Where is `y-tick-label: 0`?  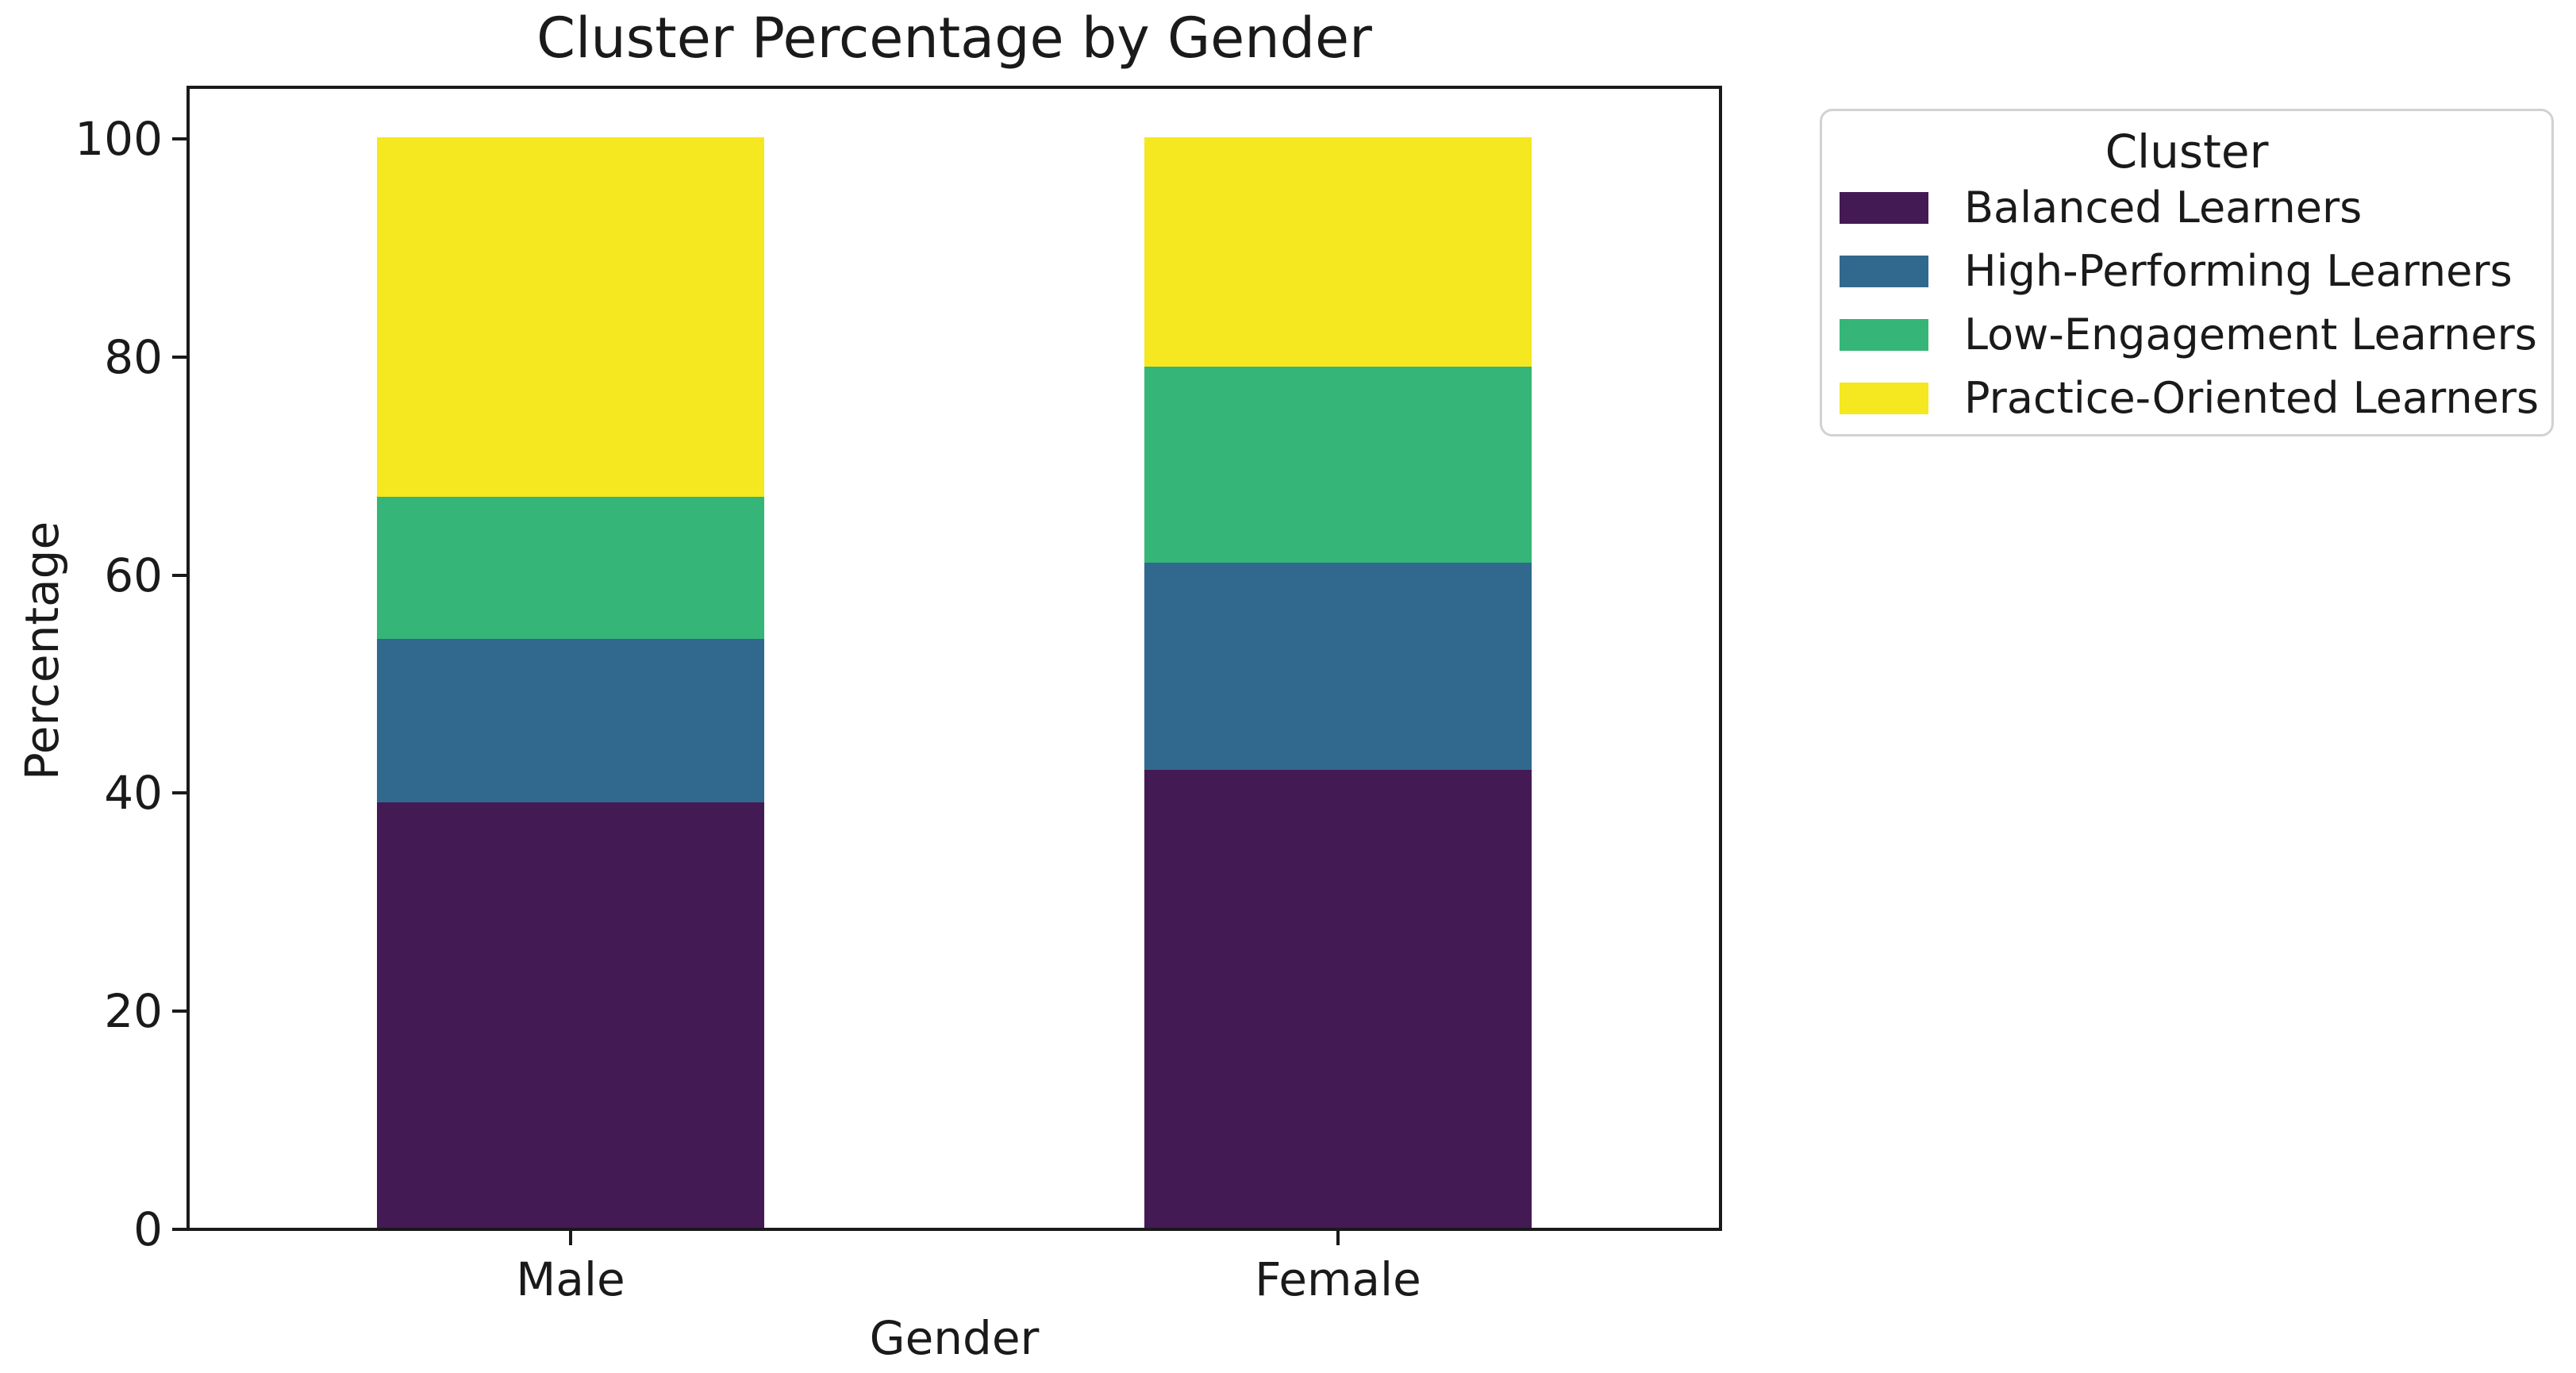 y-tick-label: 0 is located at coordinates (148, 1229).